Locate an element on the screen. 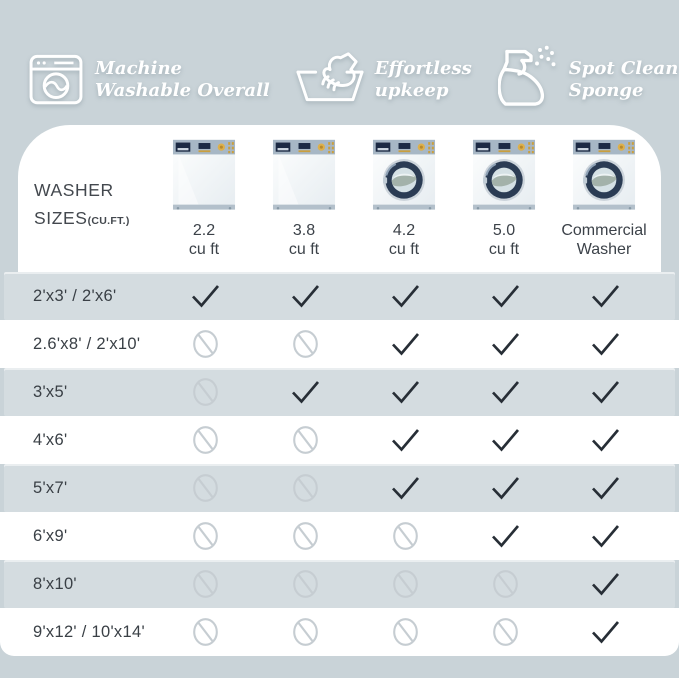  rug-size-label: 2'x3' / 2'x6' is located at coordinates (75, 295).